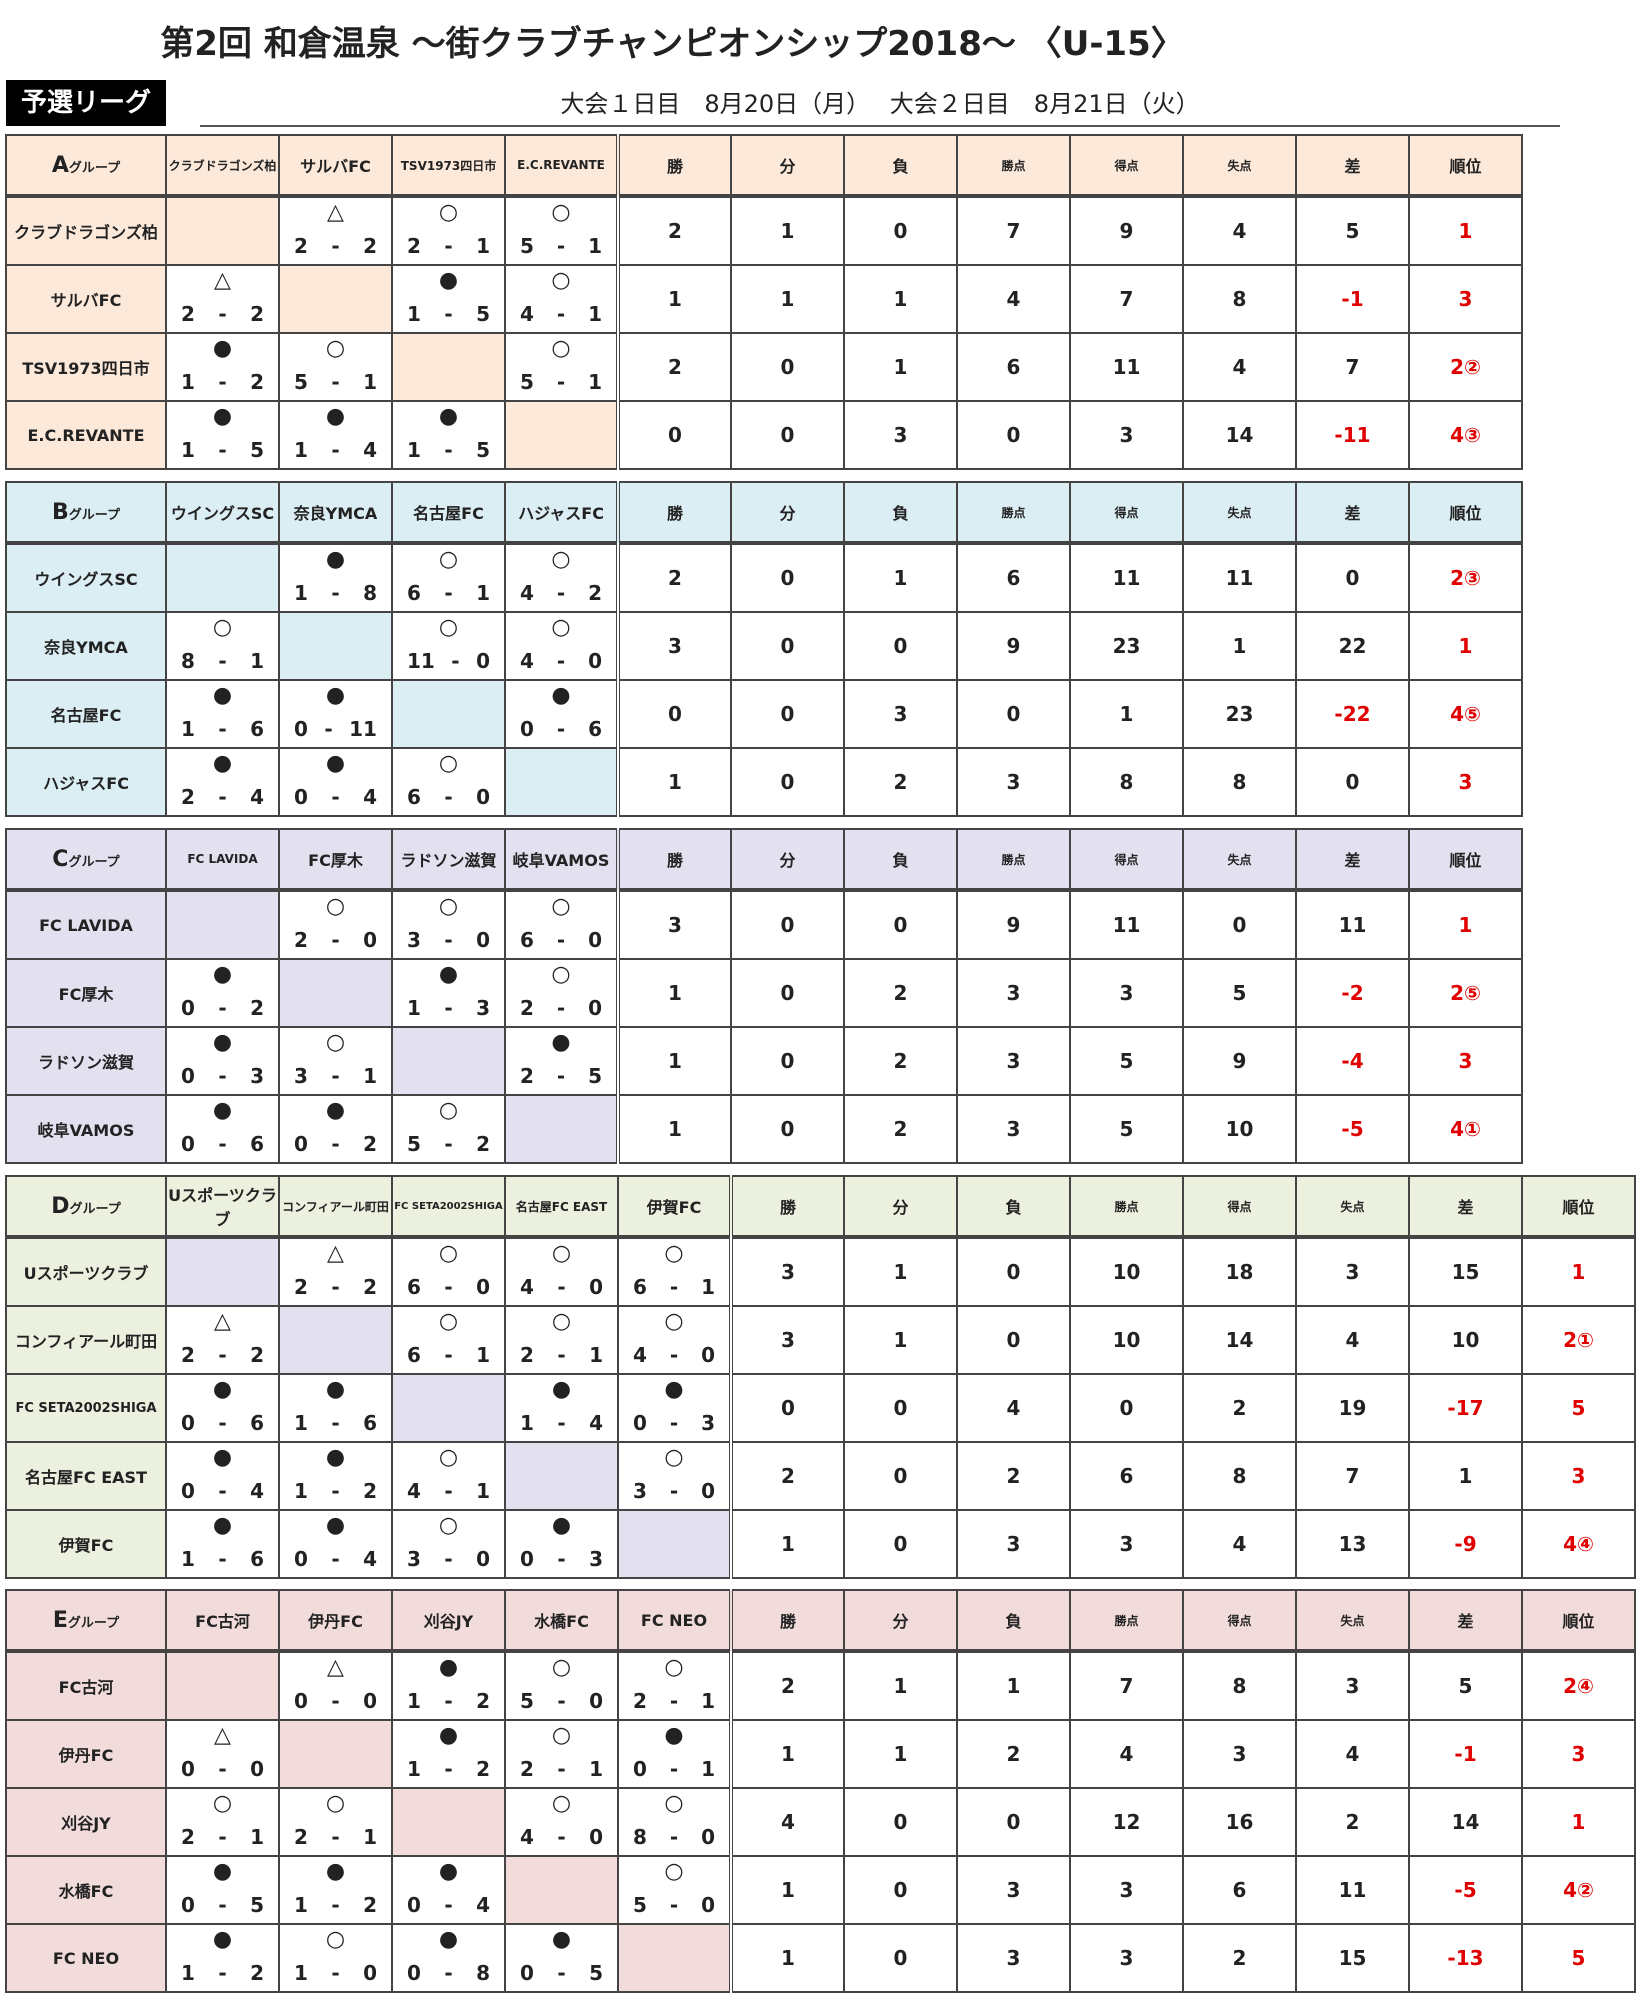 This screenshot has height=2006, width=1645. What do you see at coordinates (674, 1340) in the screenshot?
I see `match-result-cell: ○ 4-0` at bounding box center [674, 1340].